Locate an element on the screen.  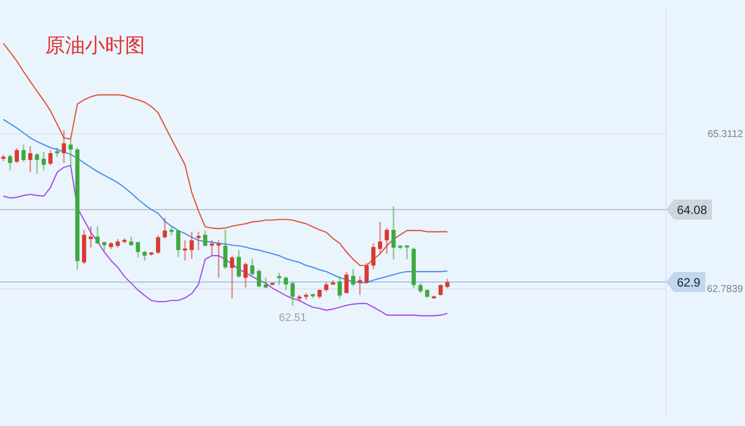
annotation: 62.51 is located at coordinates (292, 318).